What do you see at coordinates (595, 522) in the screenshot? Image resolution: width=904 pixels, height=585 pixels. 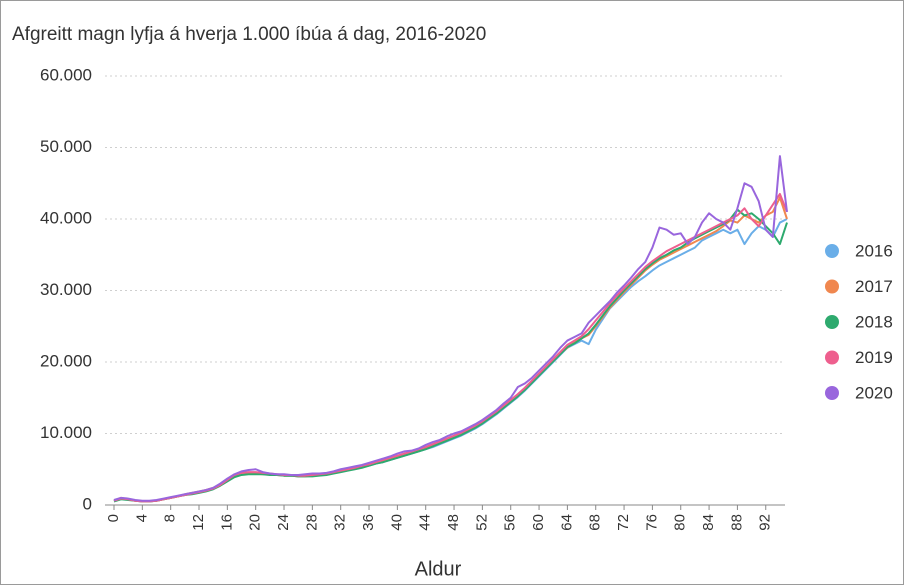 I see `x-tick-label: 68` at bounding box center [595, 522].